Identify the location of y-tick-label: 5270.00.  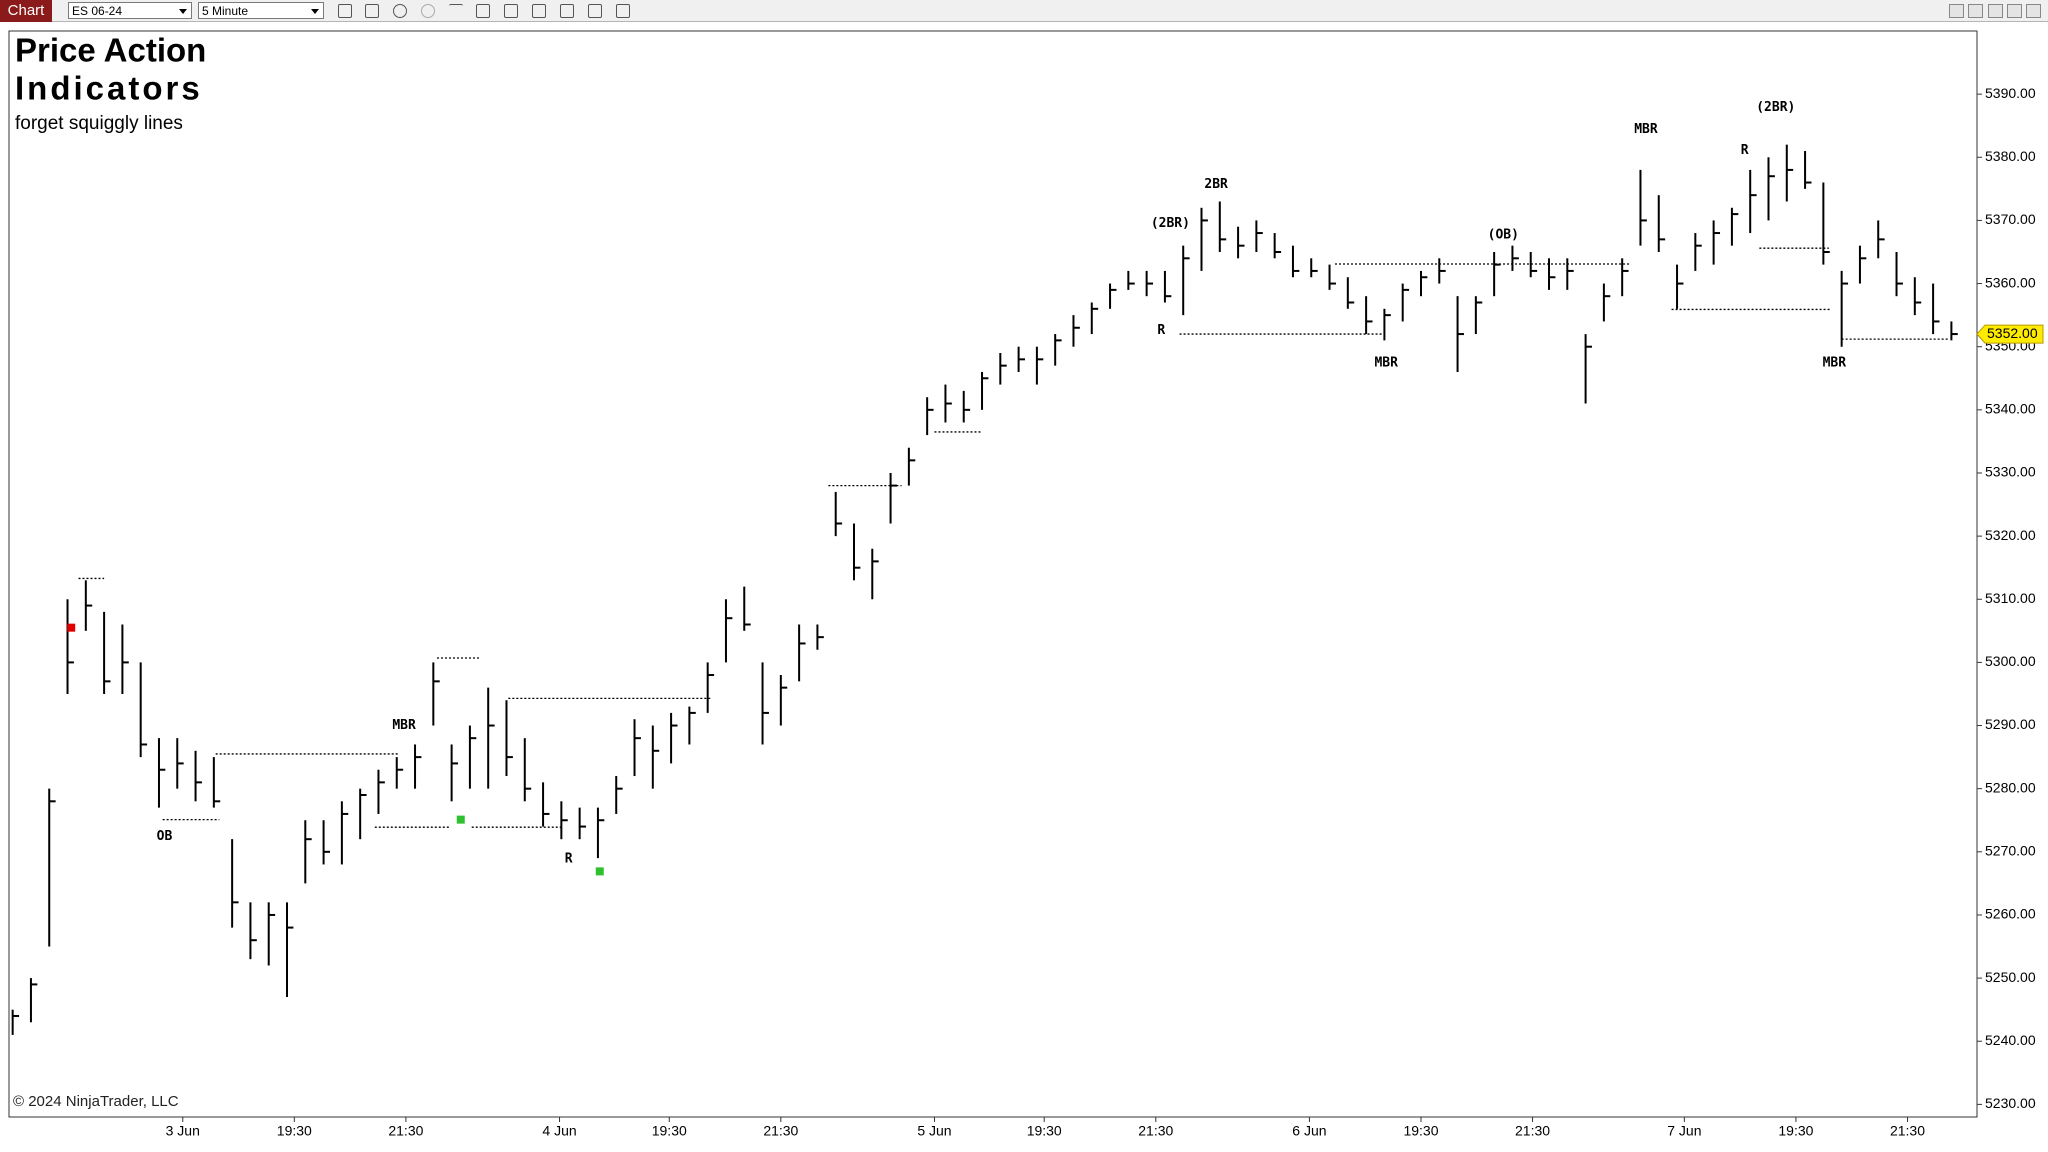
(2010, 851).